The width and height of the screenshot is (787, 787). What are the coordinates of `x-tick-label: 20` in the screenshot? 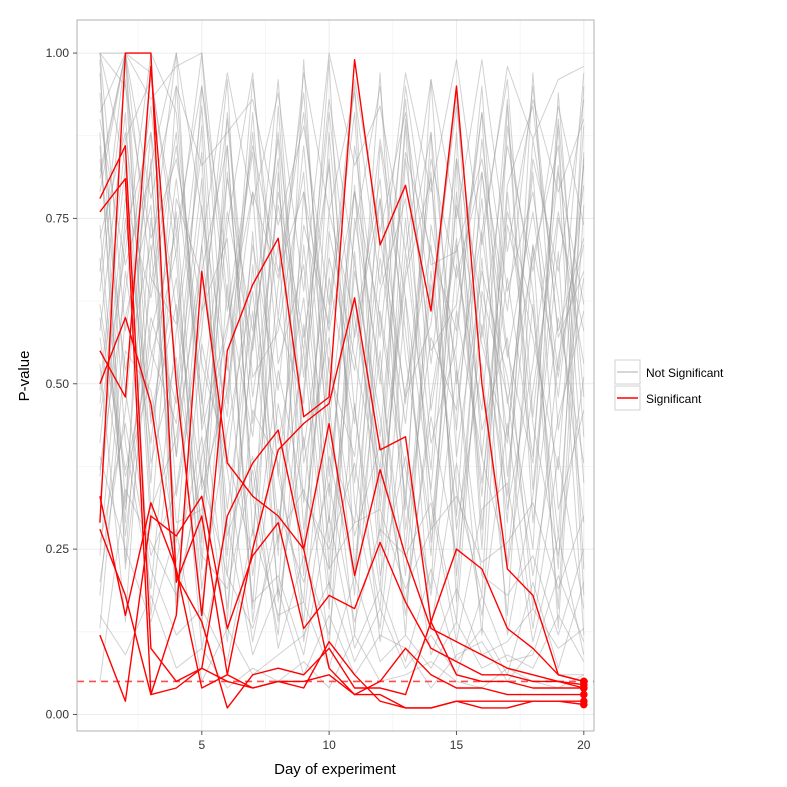 It's located at (584, 745).